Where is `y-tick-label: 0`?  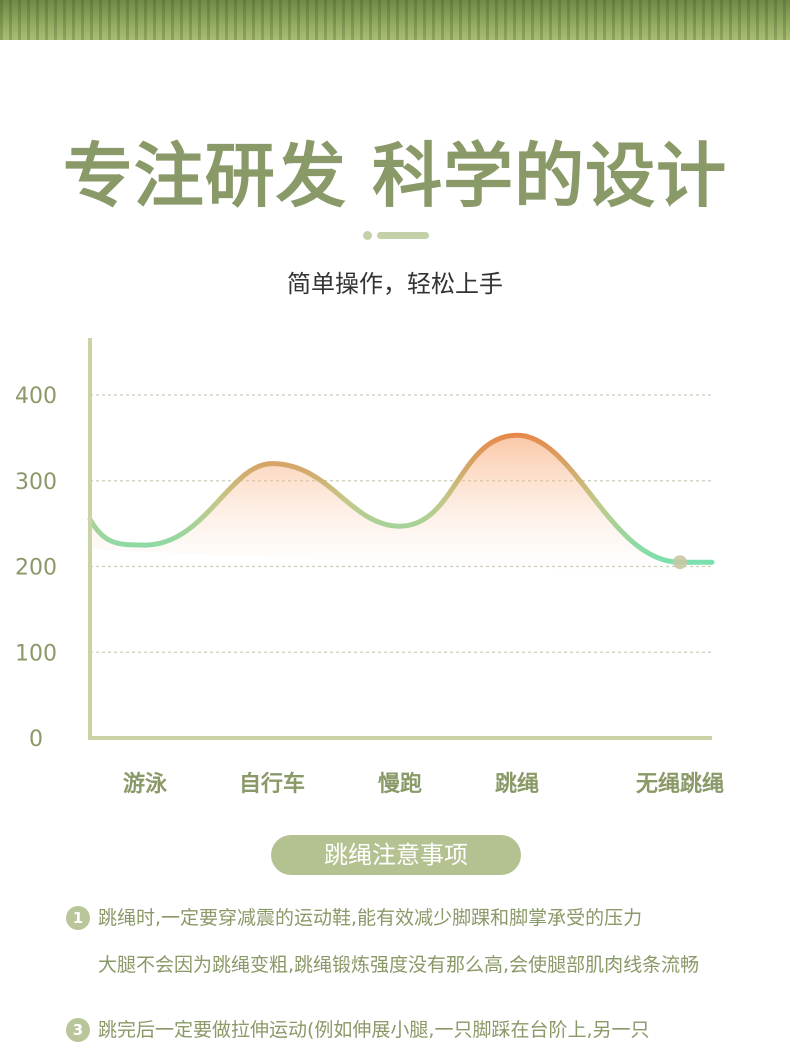 y-tick-label: 0 is located at coordinates (36, 739).